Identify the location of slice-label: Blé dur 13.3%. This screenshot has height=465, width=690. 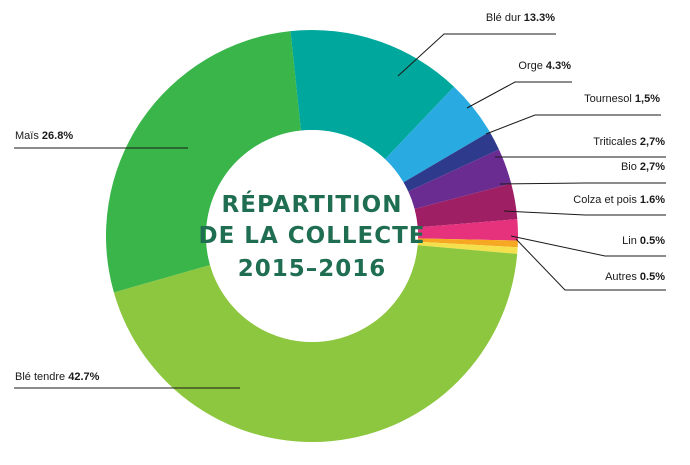
(520, 18).